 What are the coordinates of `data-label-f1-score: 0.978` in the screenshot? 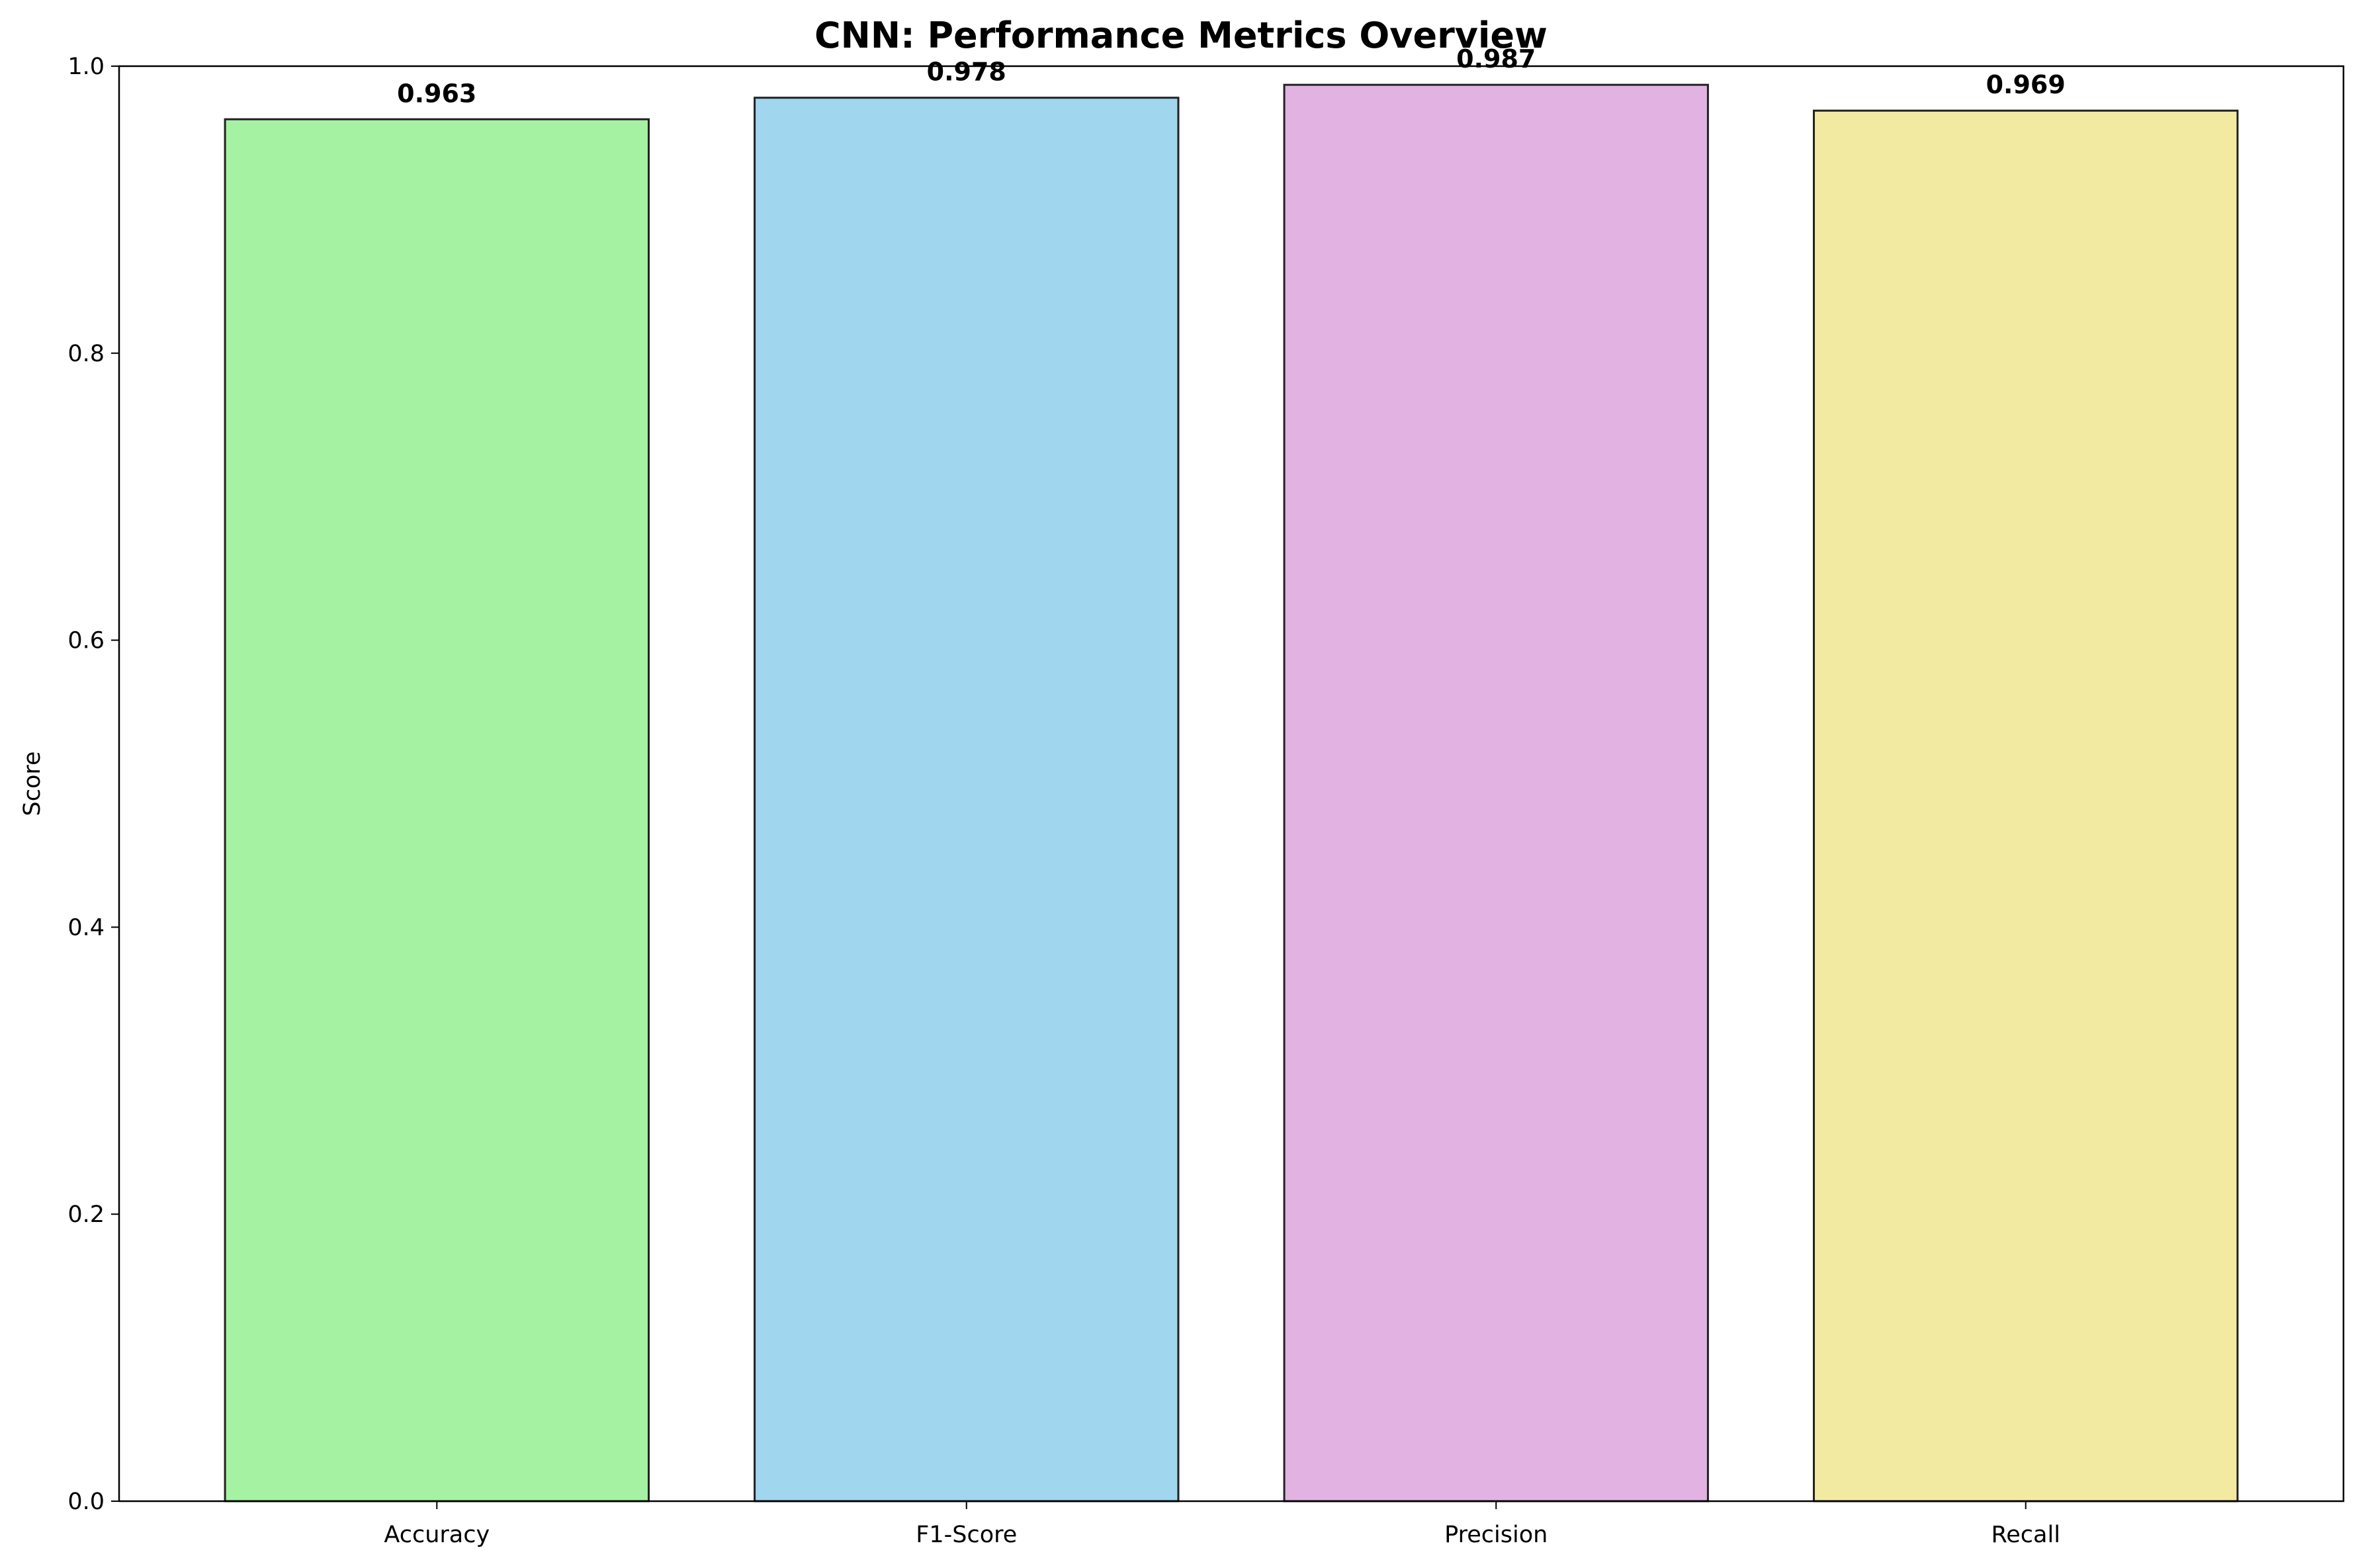 It's located at (966, 72).